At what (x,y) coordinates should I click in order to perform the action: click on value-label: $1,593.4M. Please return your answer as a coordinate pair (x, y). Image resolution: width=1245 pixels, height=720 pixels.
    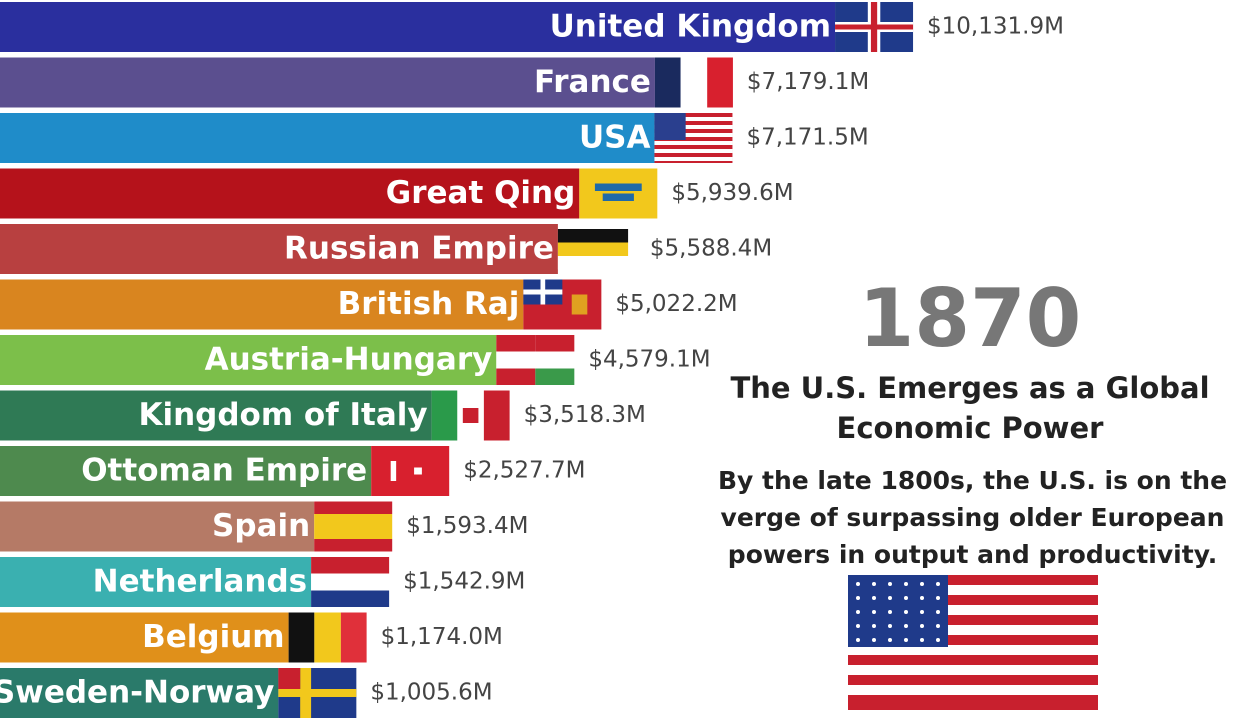
    Looking at the image, I should click on (467, 526).